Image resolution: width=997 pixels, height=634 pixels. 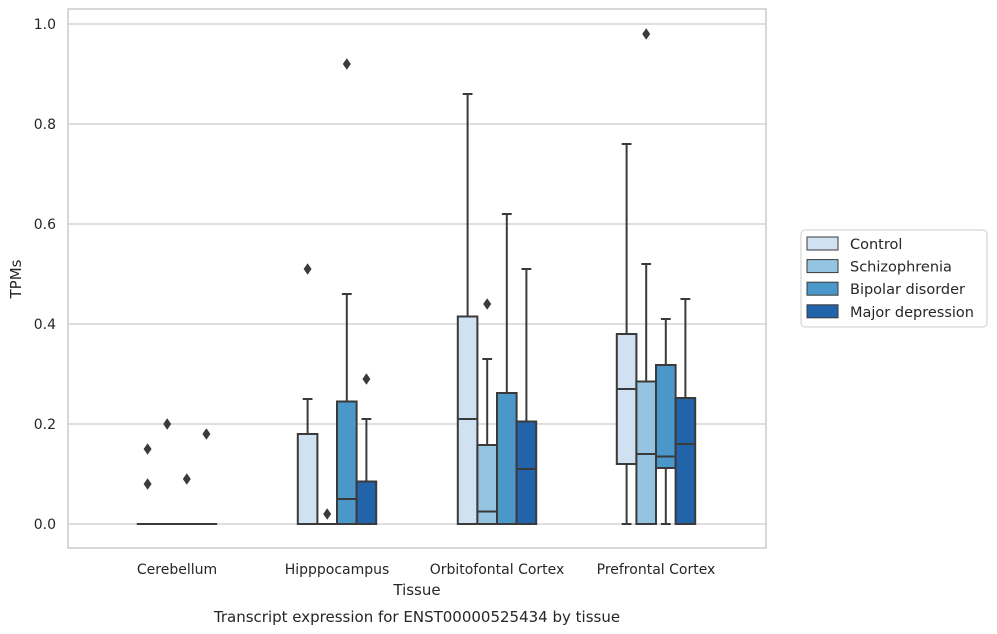 What do you see at coordinates (416, 590) in the screenshot?
I see `x-axis-title: Tissue` at bounding box center [416, 590].